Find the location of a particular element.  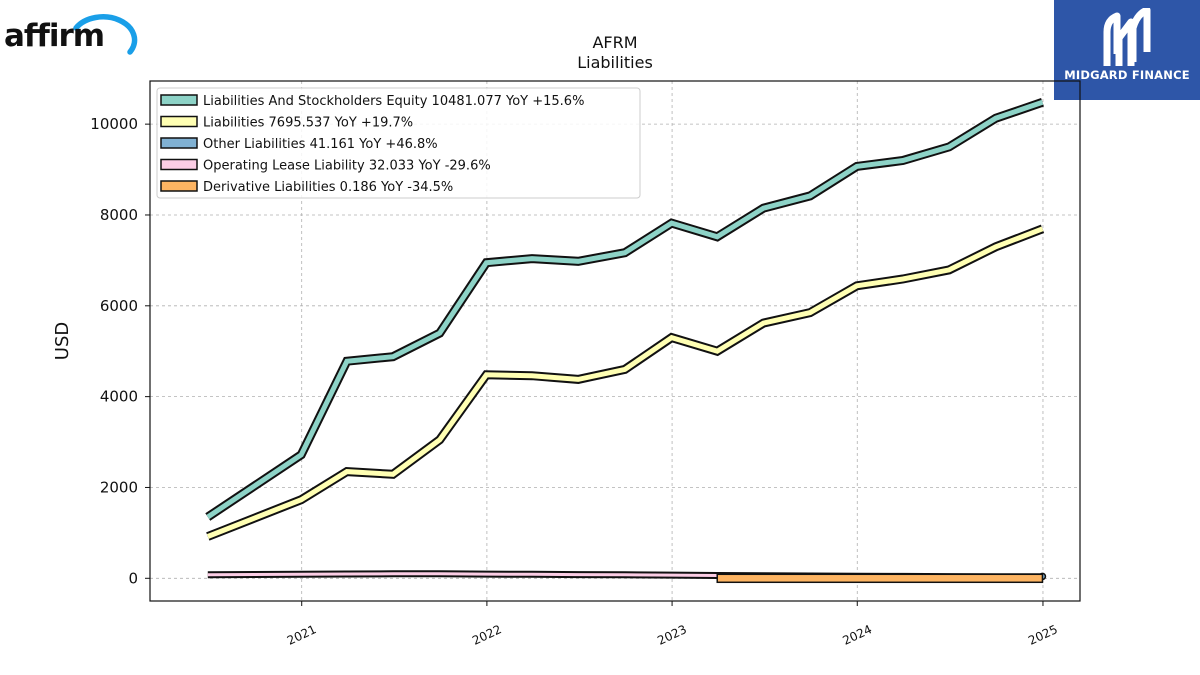

y-axis-label: USD is located at coordinates (62, 341).